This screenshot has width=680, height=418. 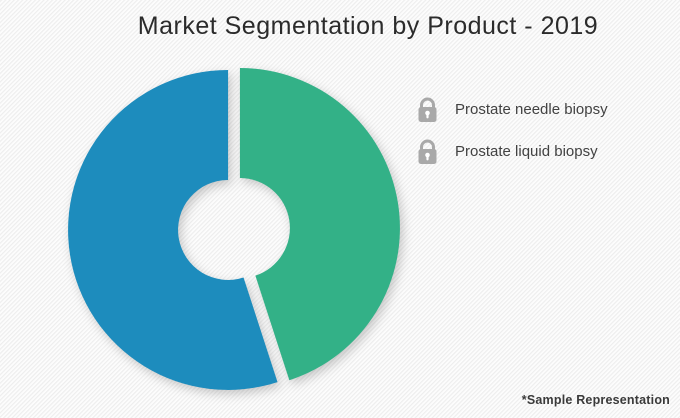 I want to click on chart-title: Market Segmentation by Product - 2019, so click(x=368, y=26).